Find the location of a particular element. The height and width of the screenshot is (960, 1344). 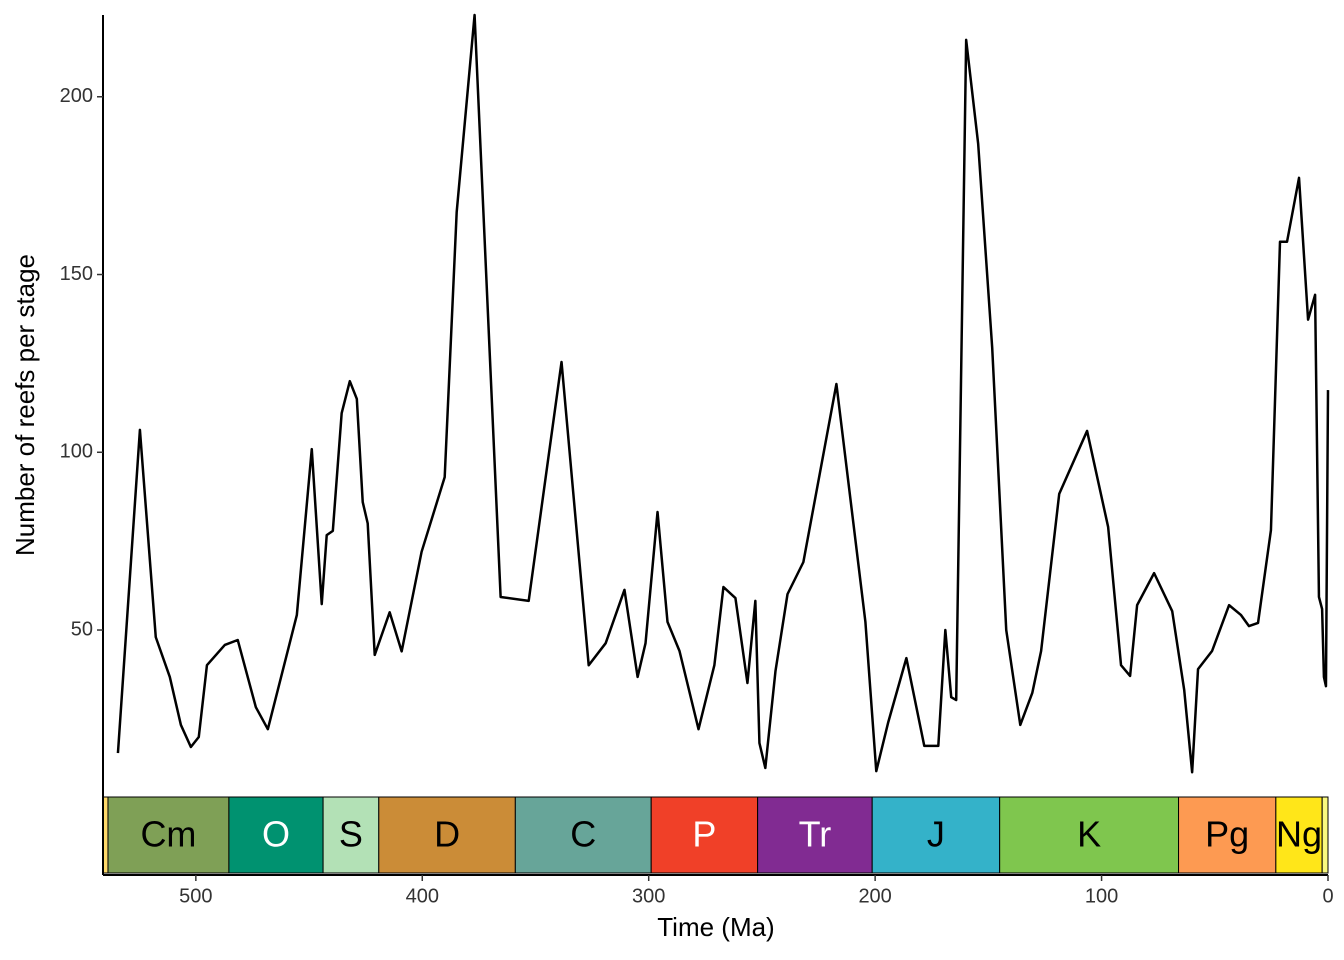

period-label: C is located at coordinates (583, 834).